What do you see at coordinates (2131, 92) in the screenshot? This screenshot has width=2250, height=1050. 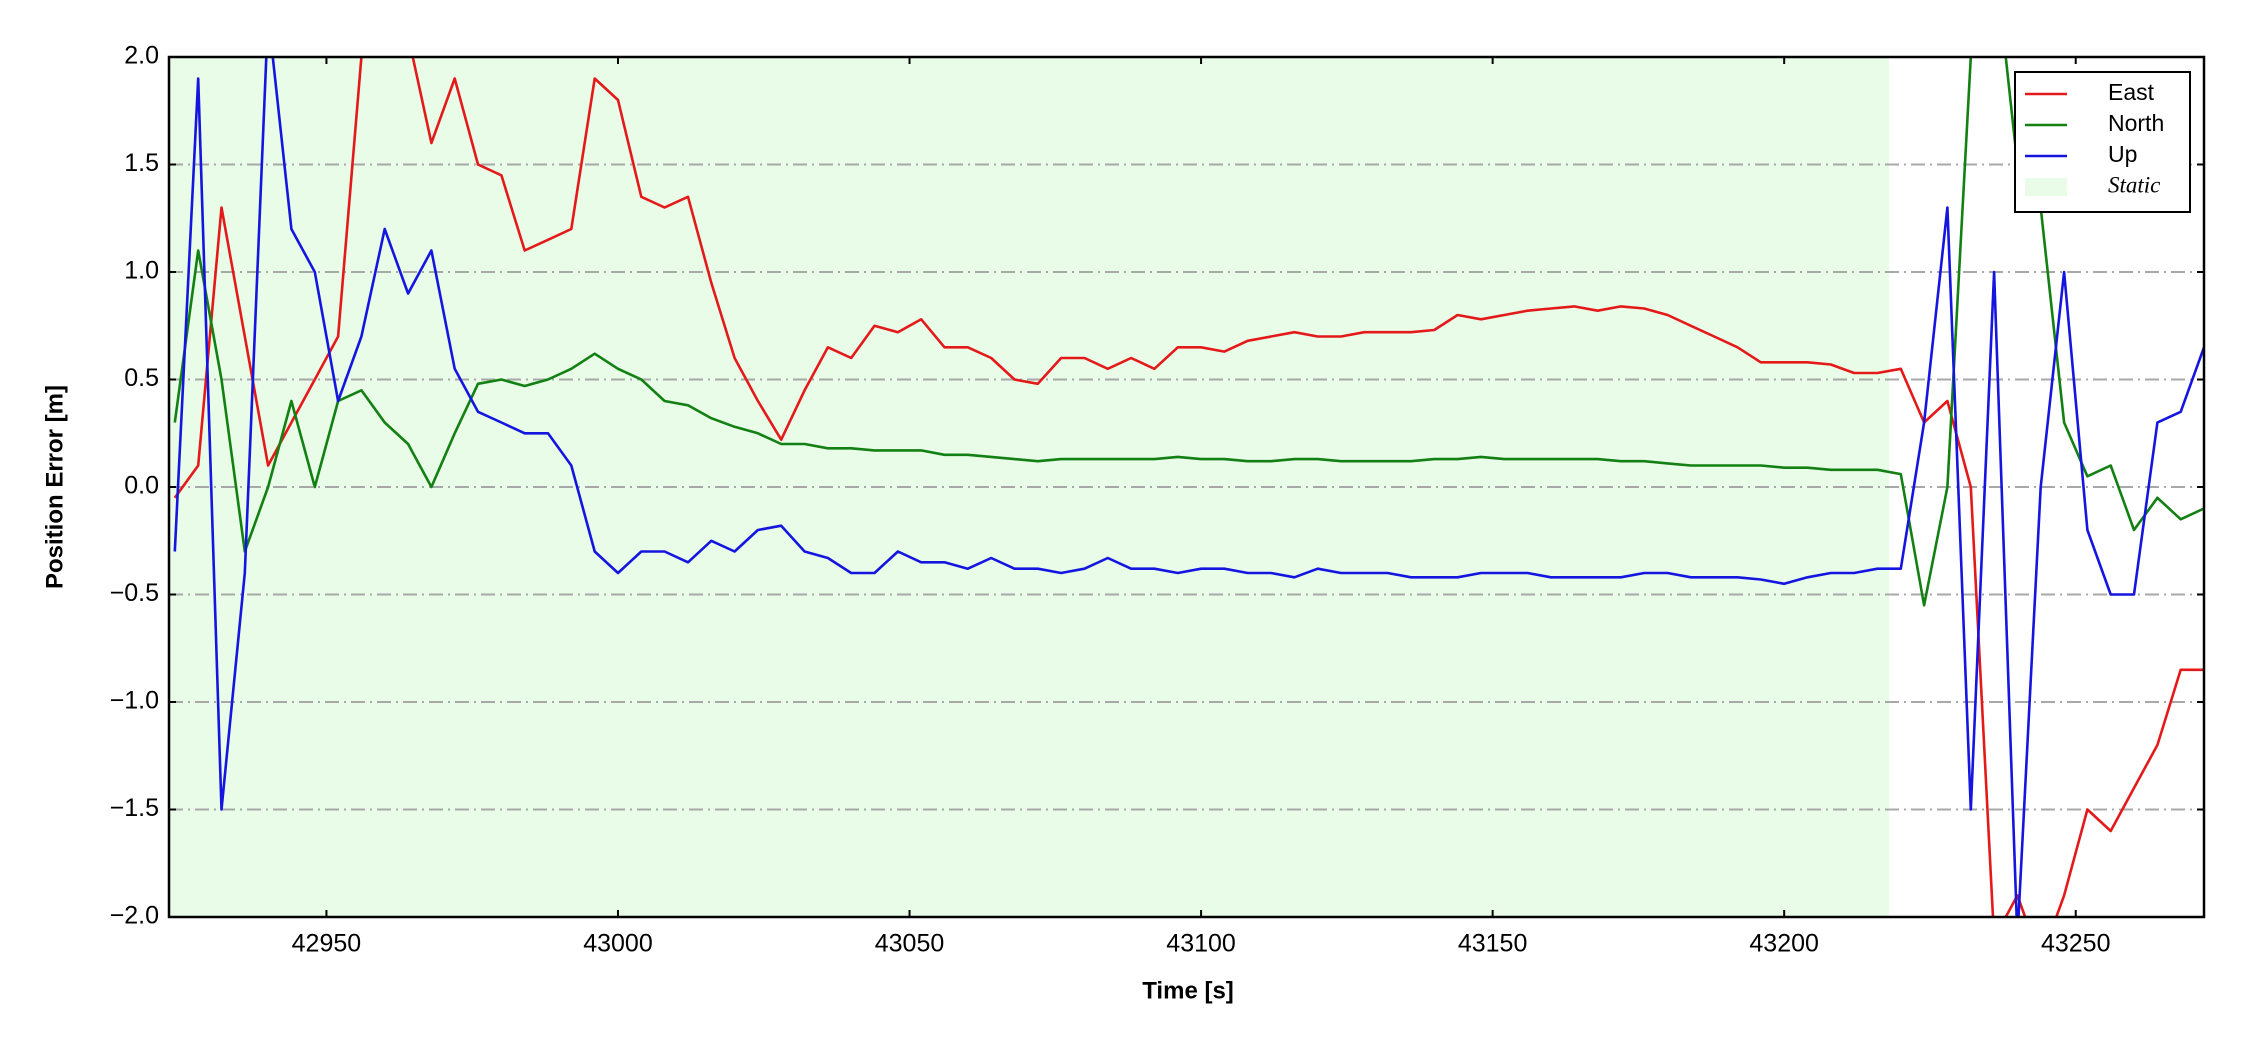 I see `legend-label: East` at bounding box center [2131, 92].